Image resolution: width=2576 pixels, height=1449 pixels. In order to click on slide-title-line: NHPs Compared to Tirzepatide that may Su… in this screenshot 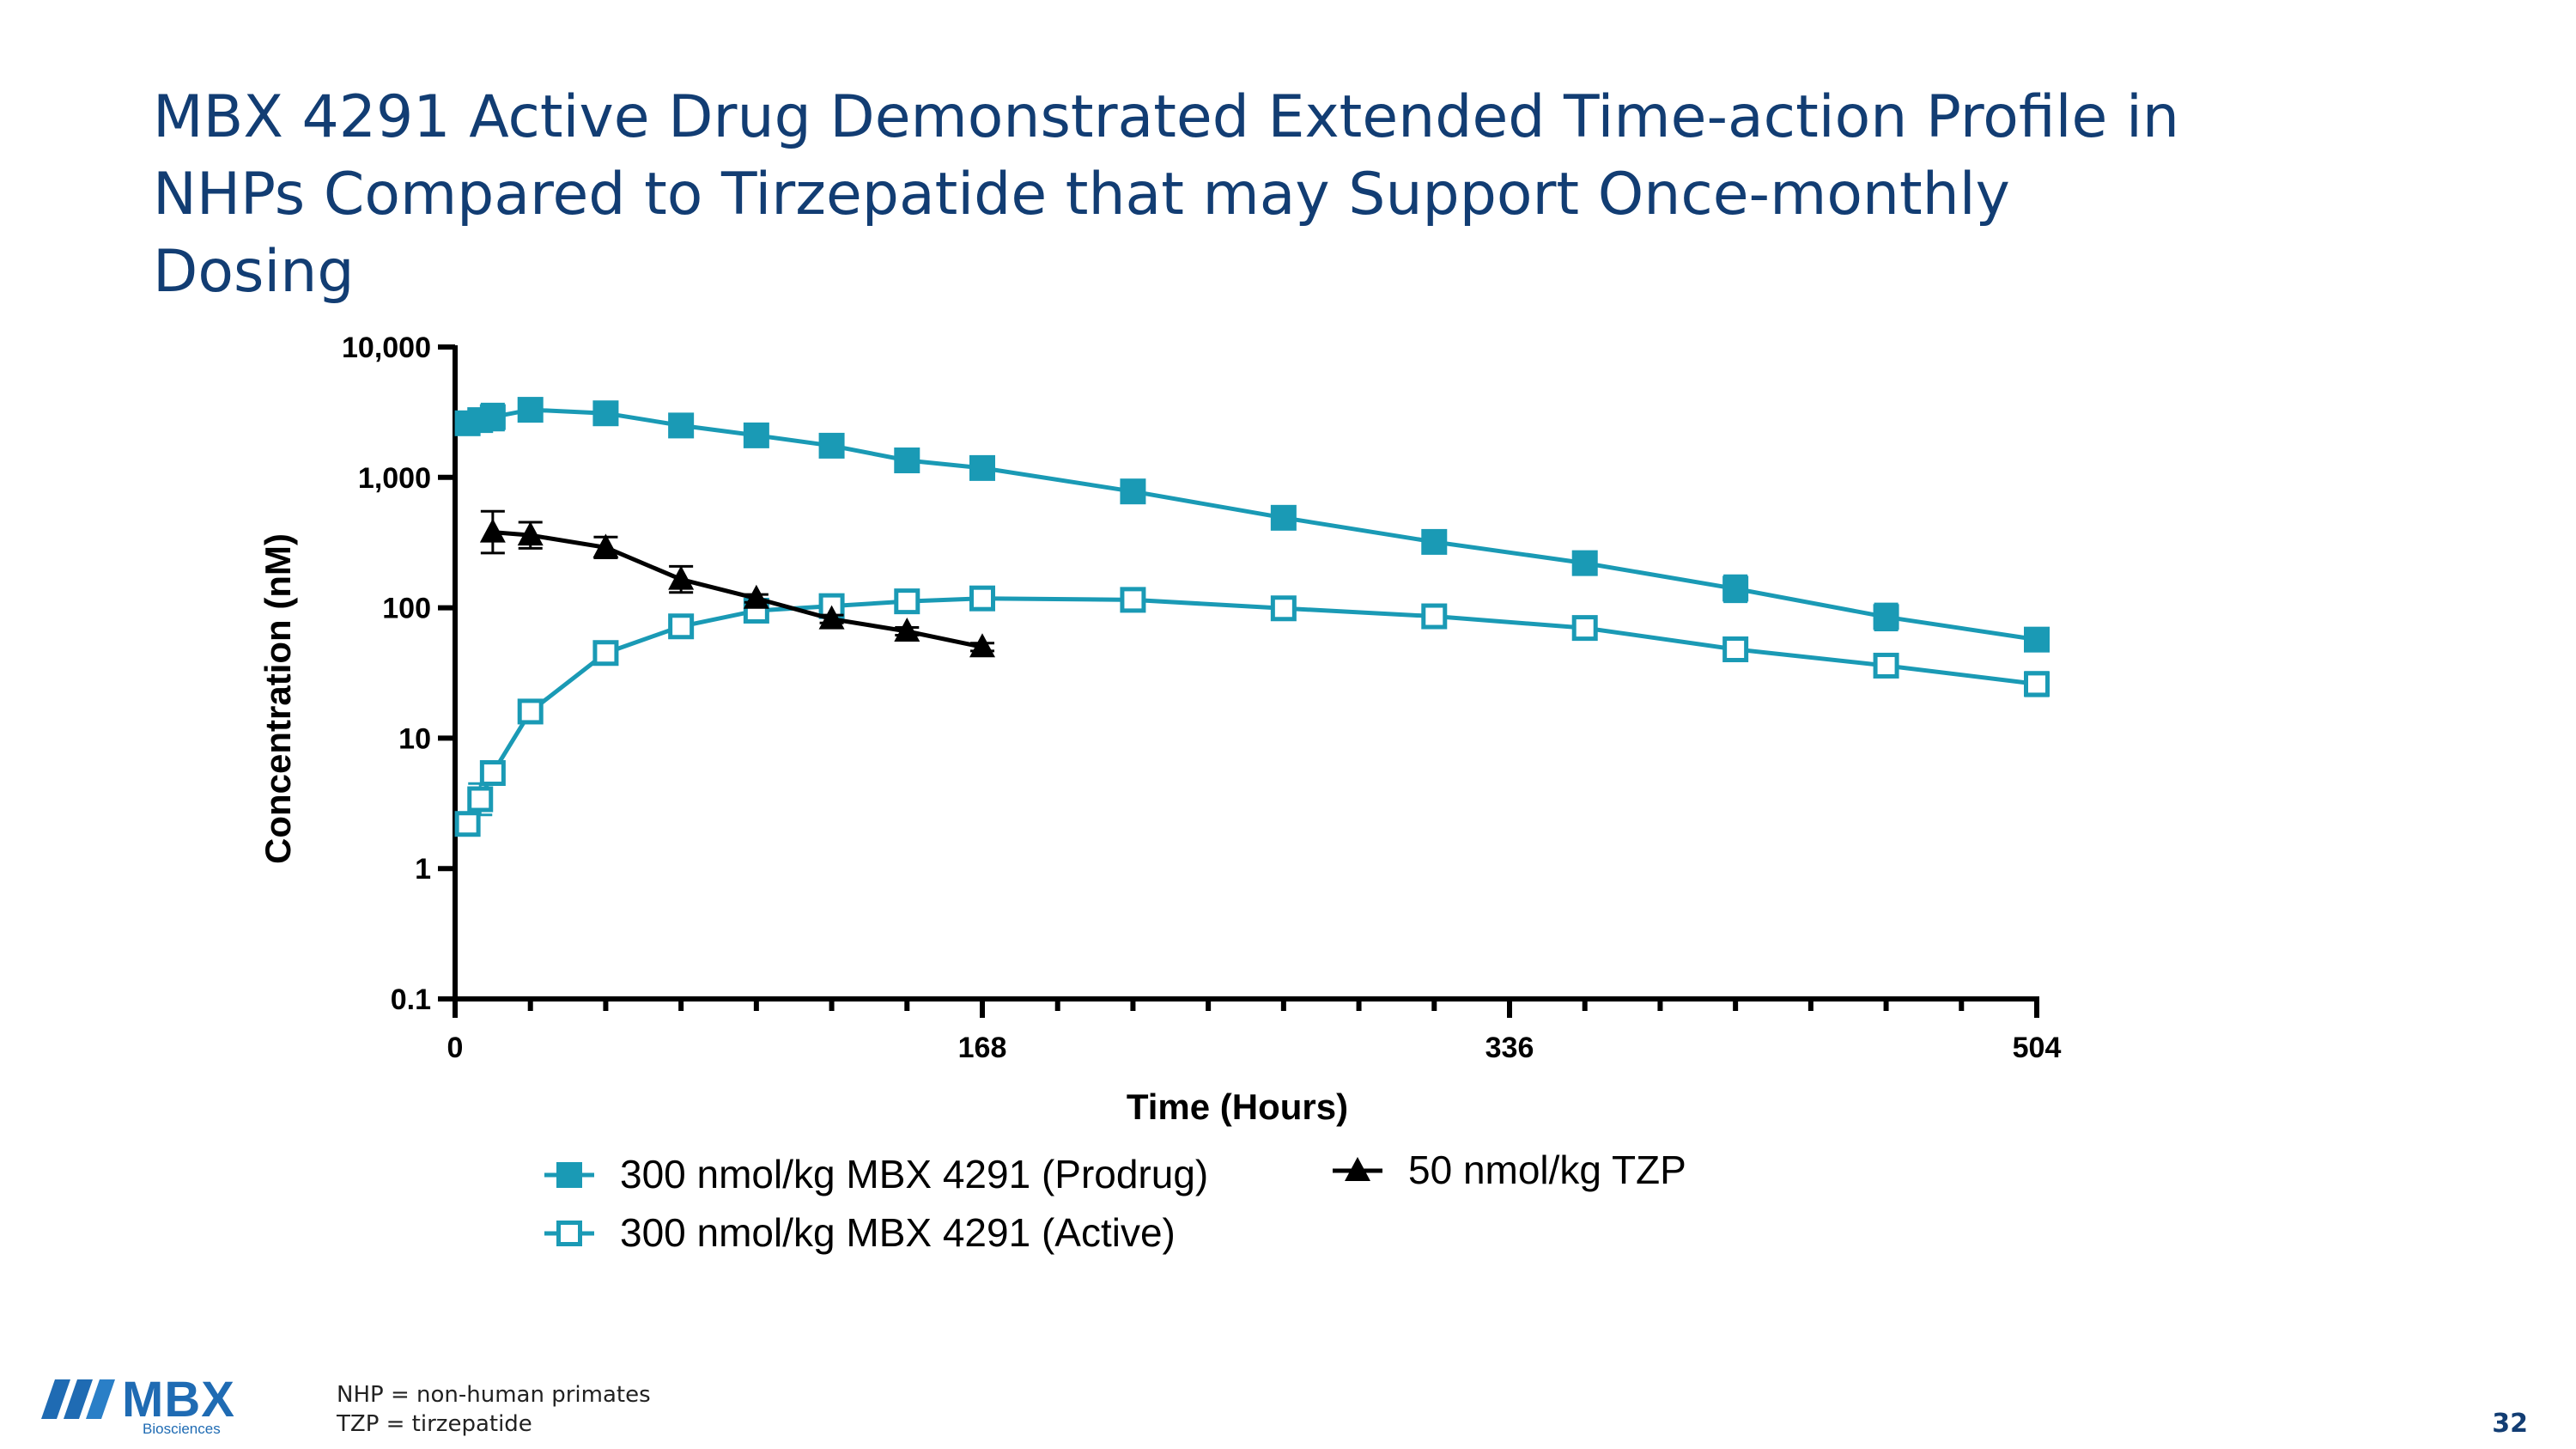, I will do `click(1081, 194)`.